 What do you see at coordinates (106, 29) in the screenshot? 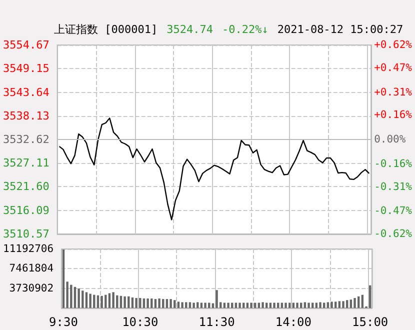
I see `chart-title: 上证指数 [000001]` at bounding box center [106, 29].